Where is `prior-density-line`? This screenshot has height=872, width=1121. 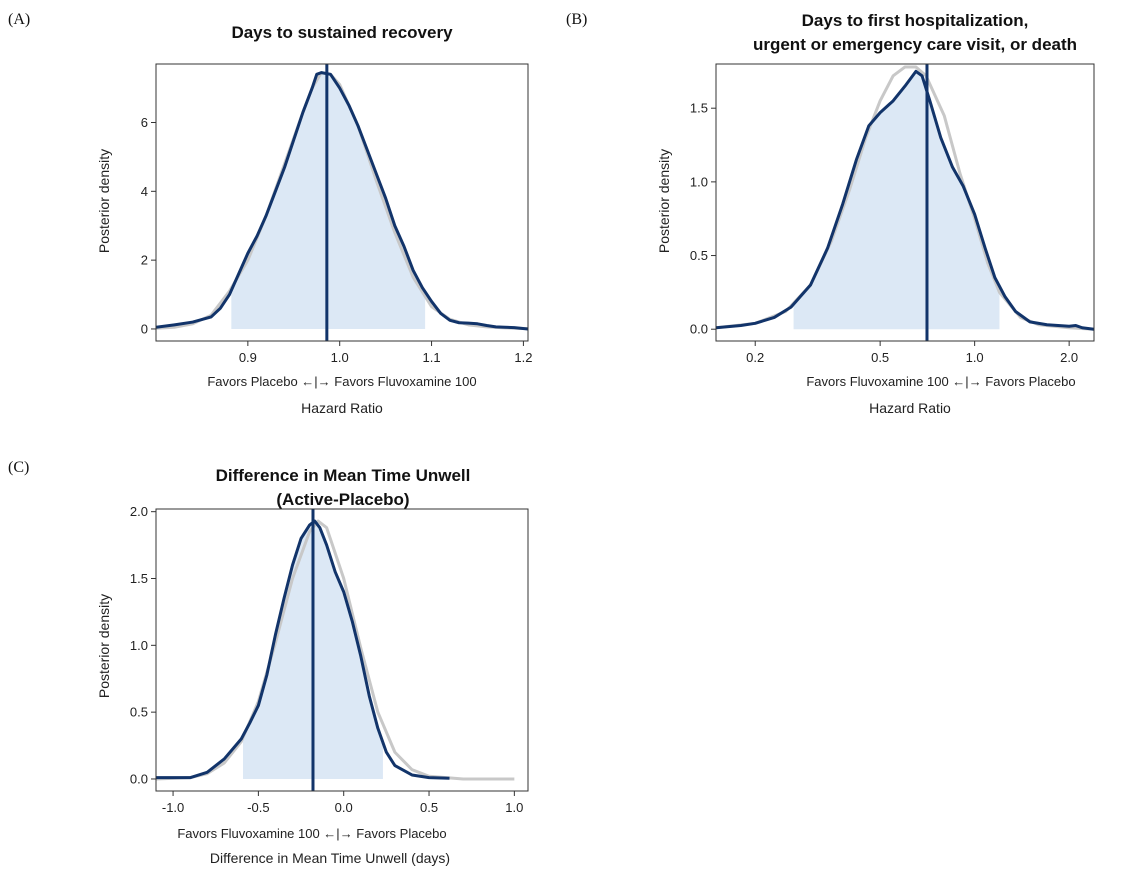 prior-density-line is located at coordinates (335, 650).